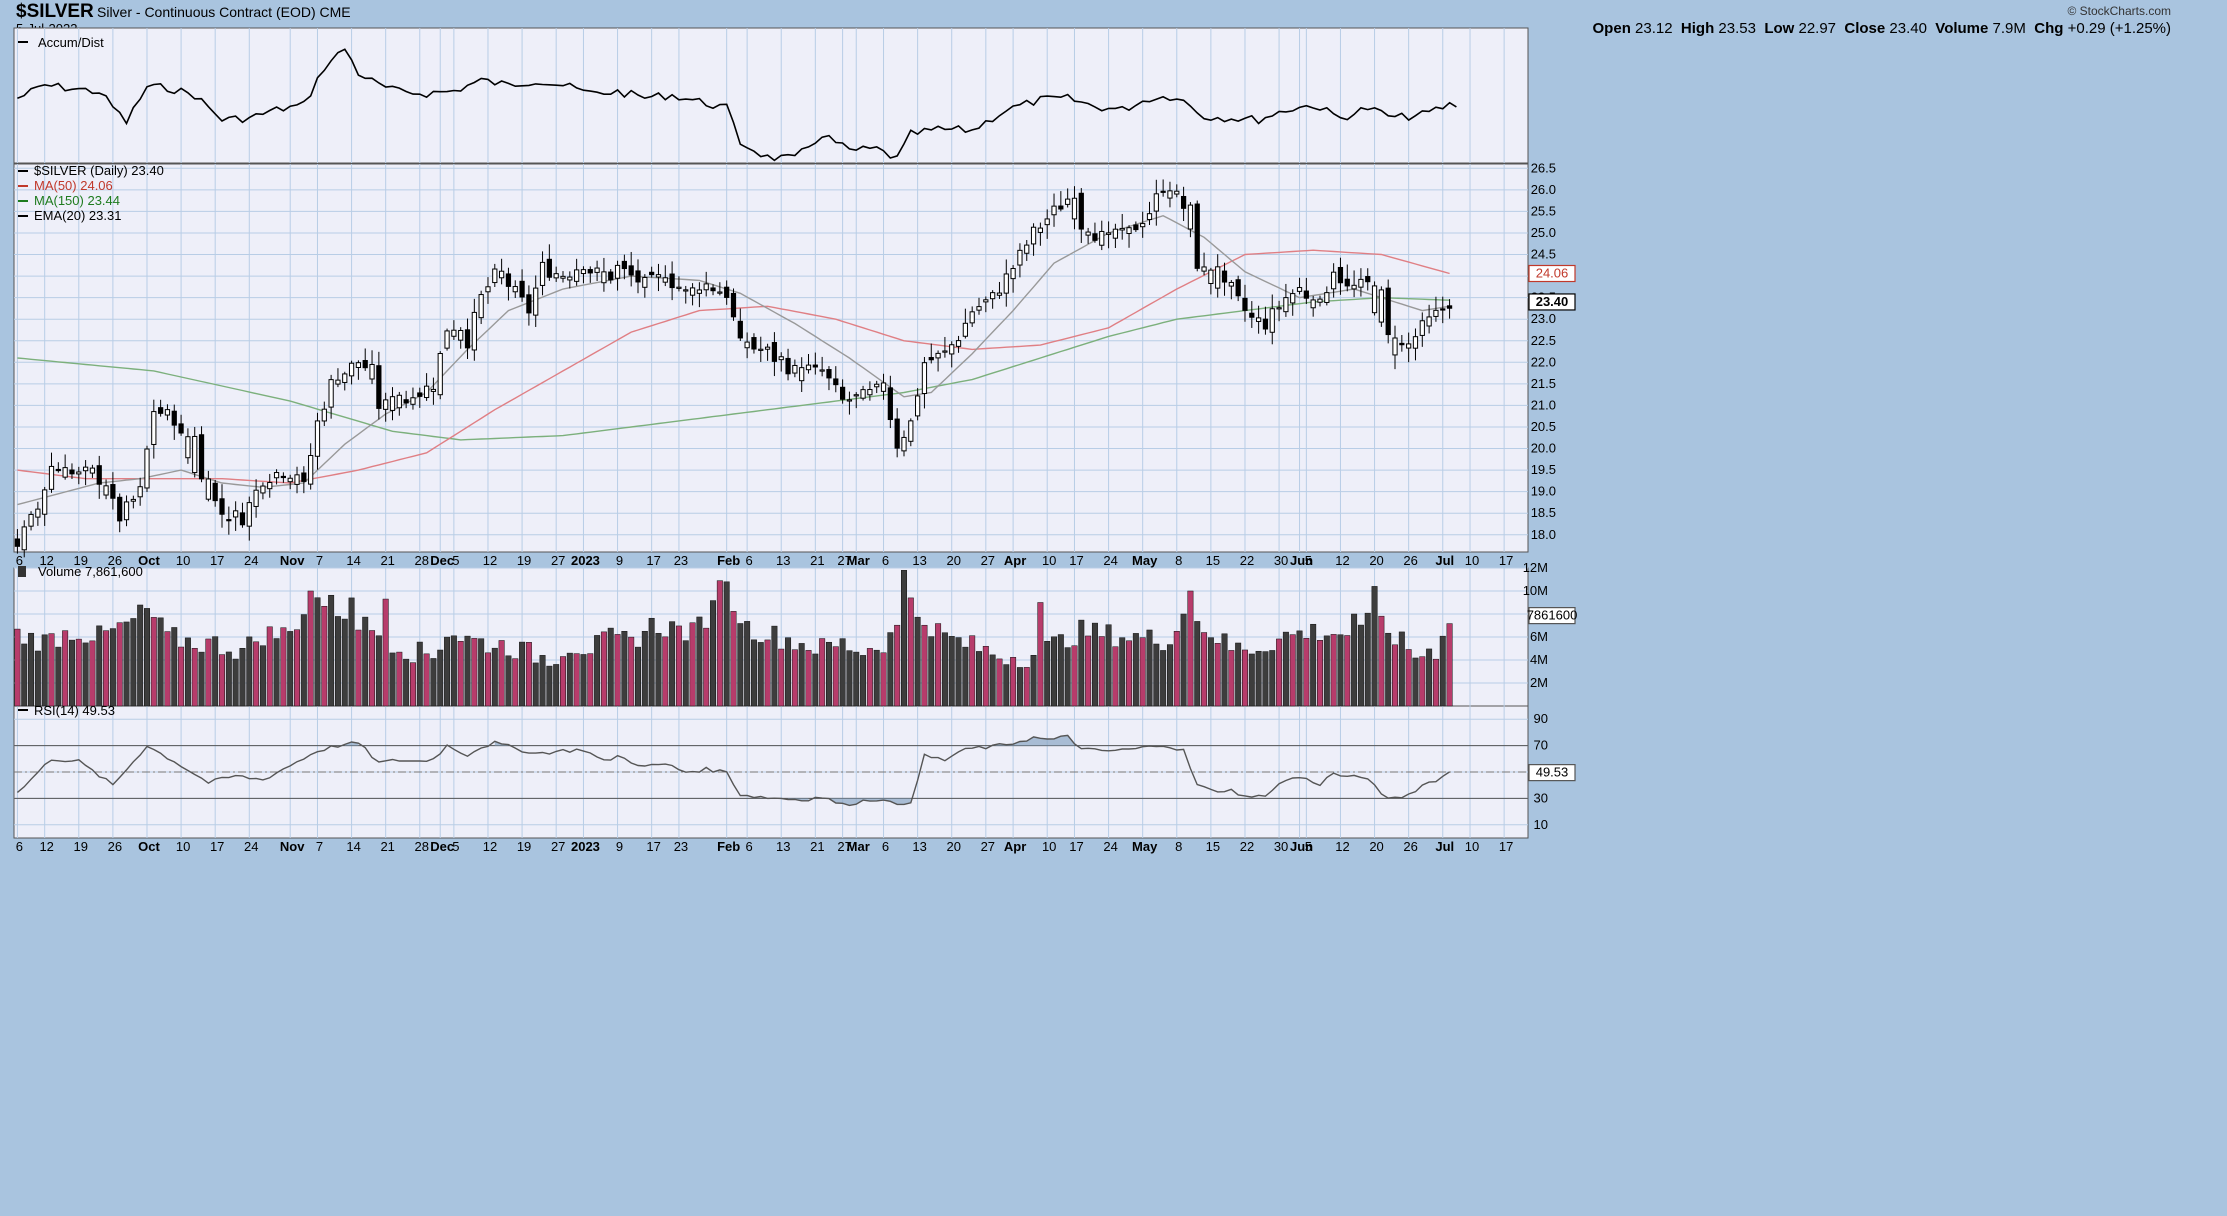  I want to click on x-tick-label: 17, so click(217, 560).